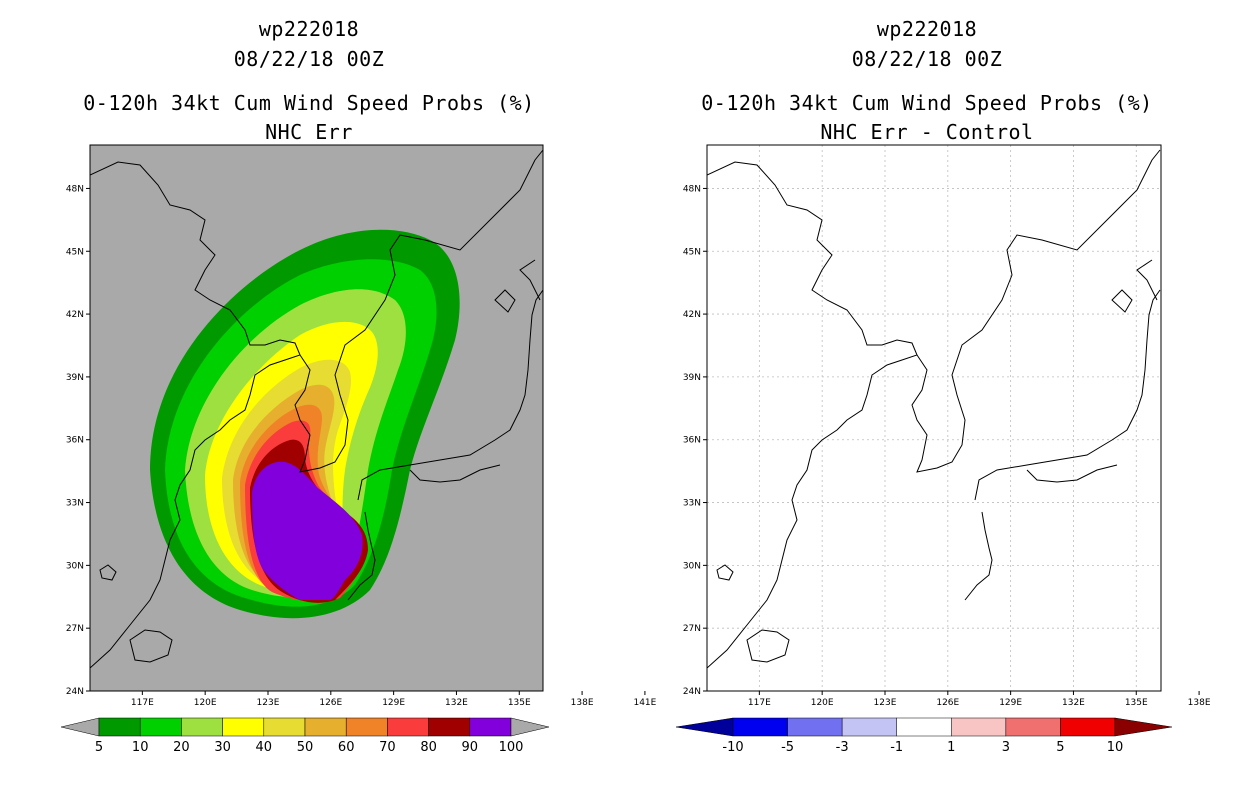  Describe the element at coordinates (305, 747) in the screenshot. I see `colorbar-label: 50` at that location.